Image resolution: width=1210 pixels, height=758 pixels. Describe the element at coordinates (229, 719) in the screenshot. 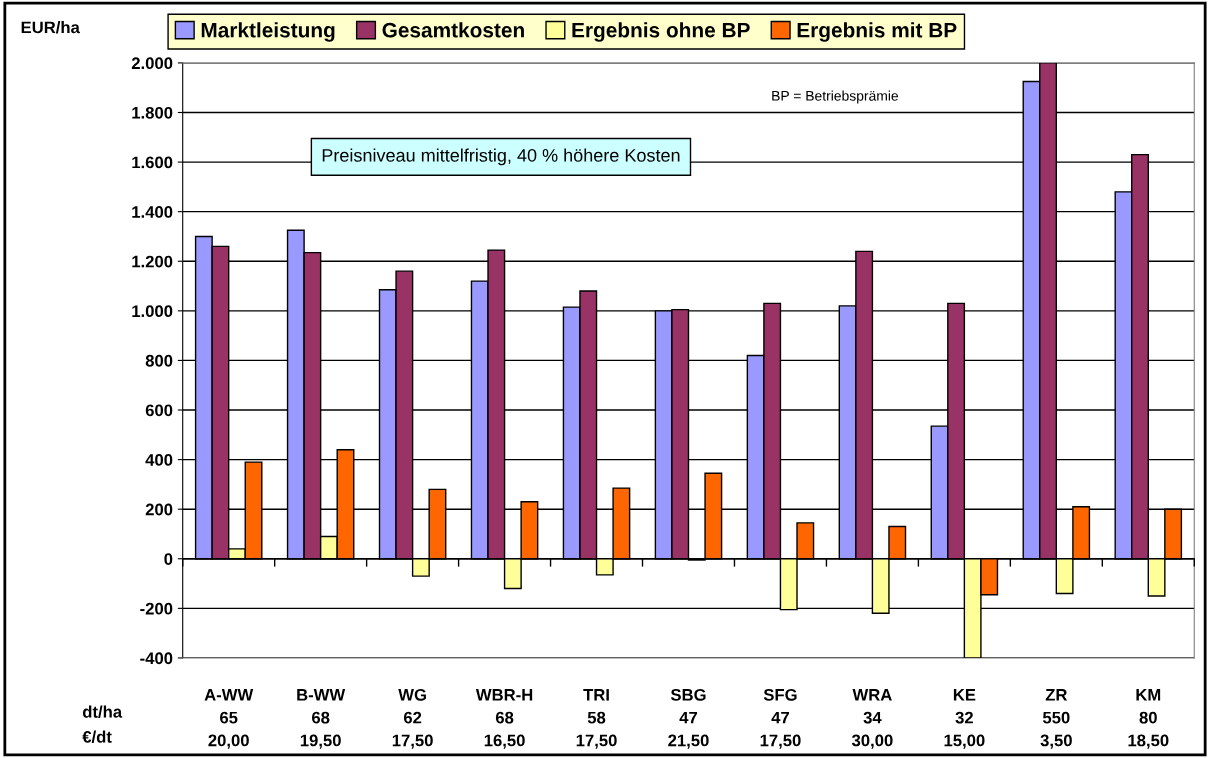

I see `x-tick-label: A-WW 65 20,00` at that location.